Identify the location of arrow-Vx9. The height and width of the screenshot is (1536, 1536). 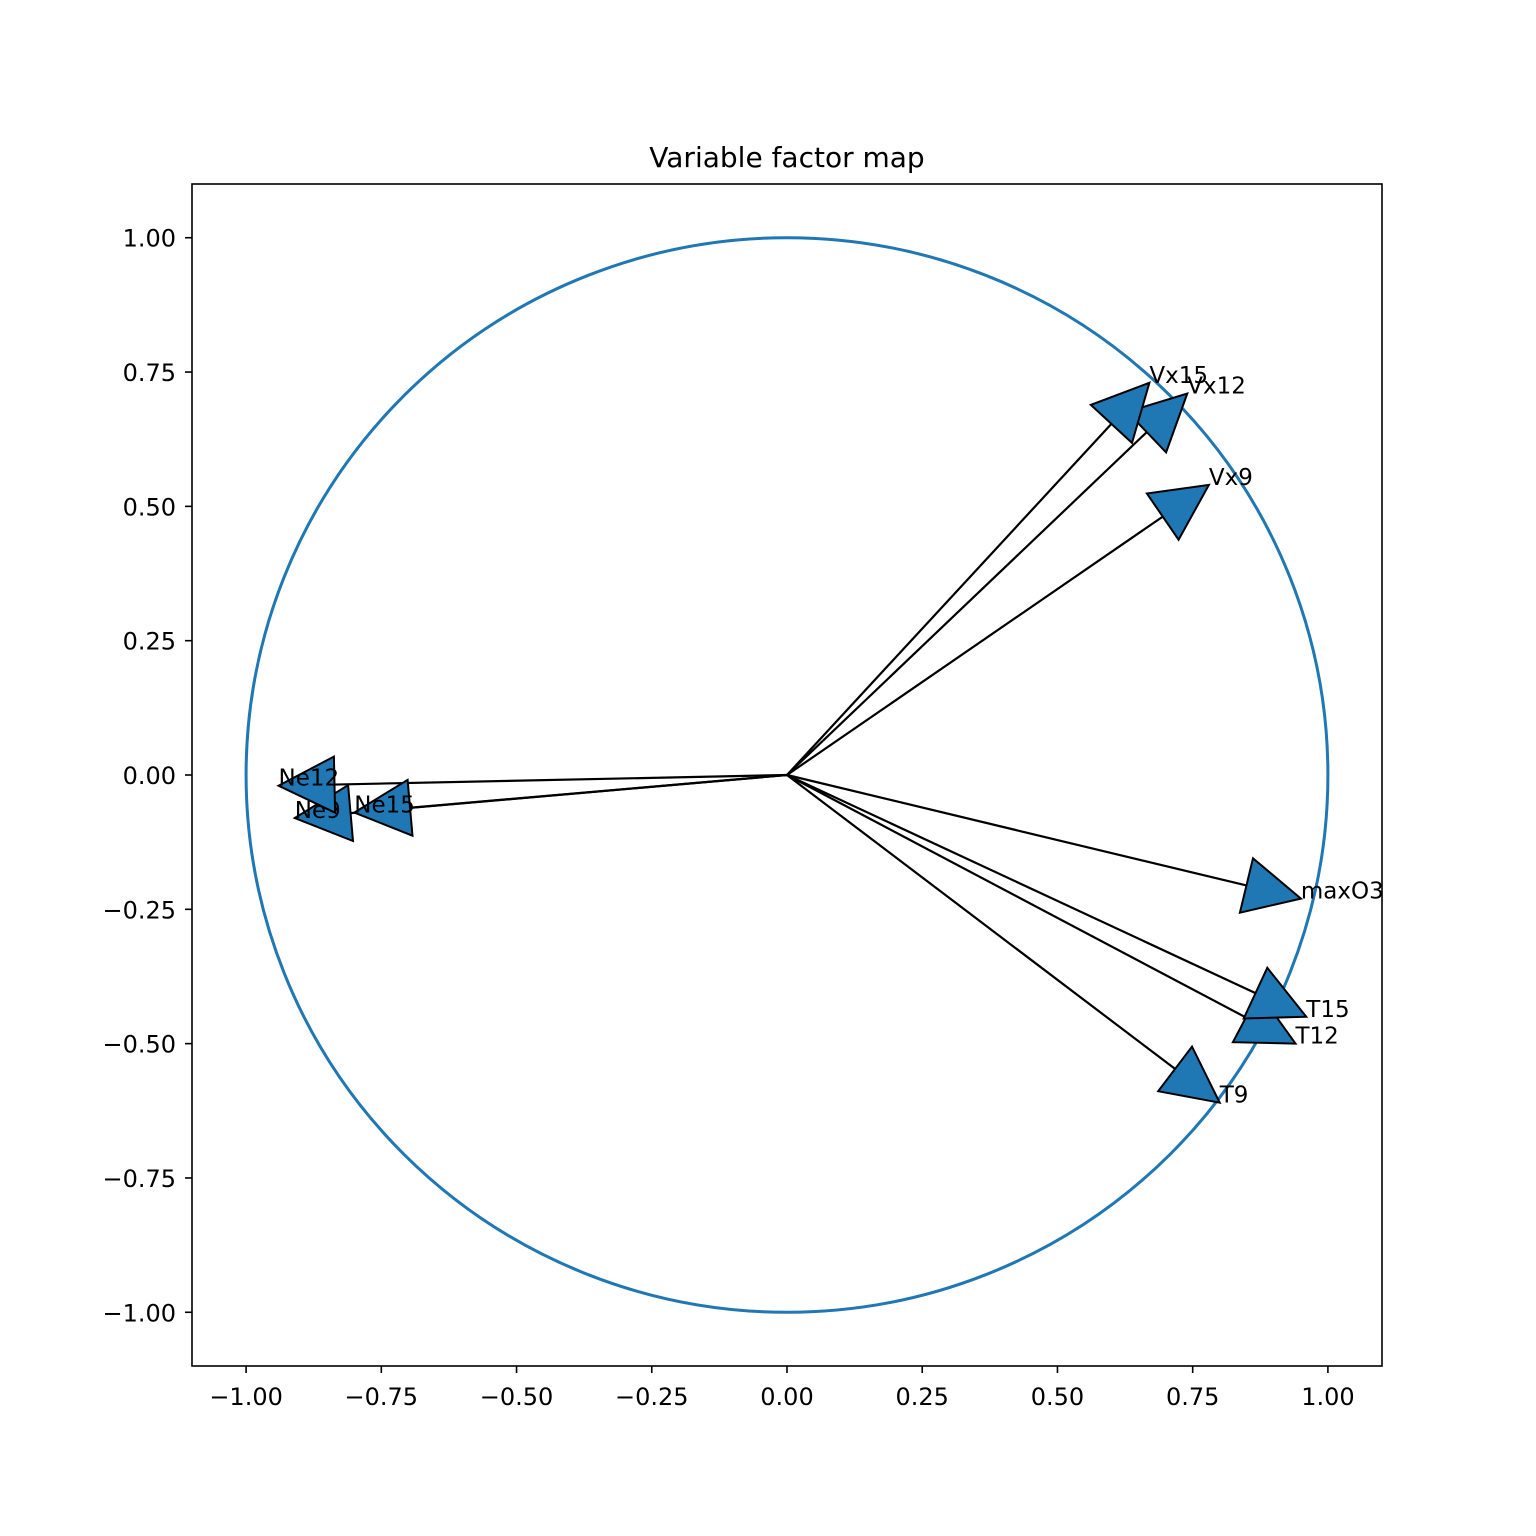
(998, 629).